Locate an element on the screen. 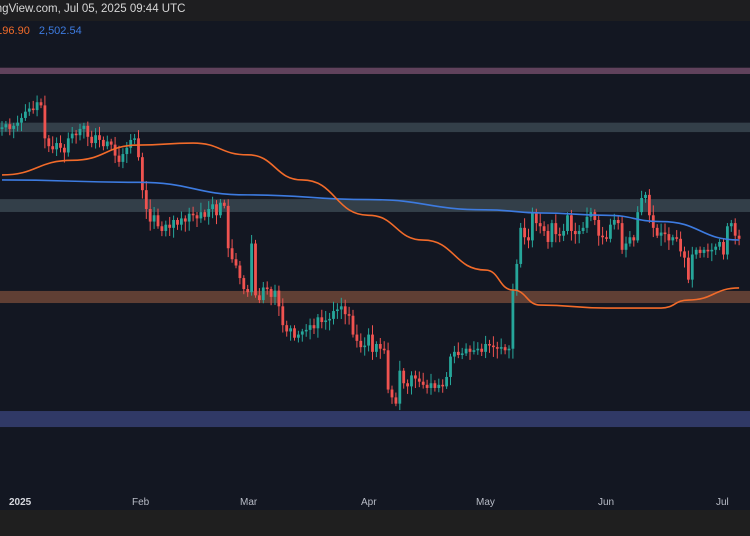 The height and width of the screenshot is (536, 750). ma-value-blue: 2,502.54 is located at coordinates (60, 31).